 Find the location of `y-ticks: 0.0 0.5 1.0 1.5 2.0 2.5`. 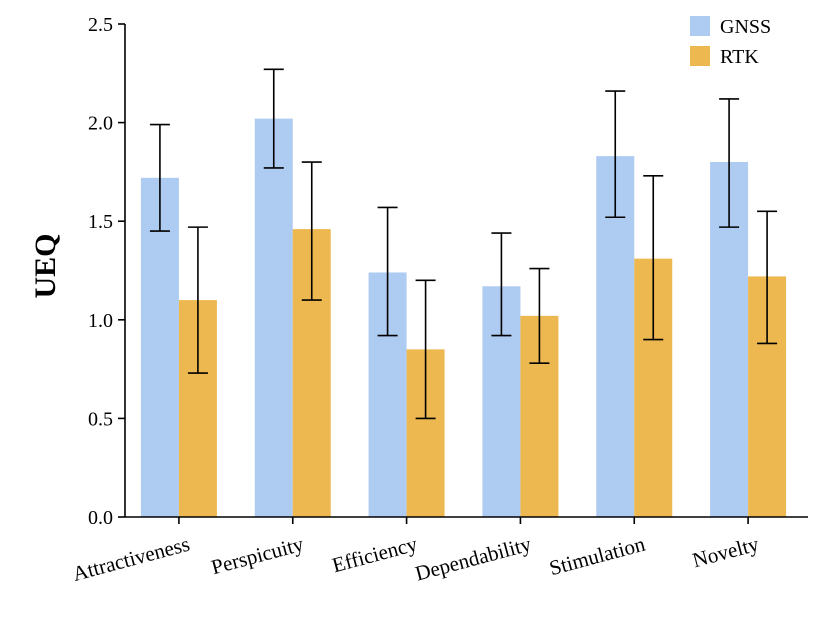

y-ticks: 0.0 0.5 1.0 1.5 2.0 2.5 is located at coordinates (106, 271).